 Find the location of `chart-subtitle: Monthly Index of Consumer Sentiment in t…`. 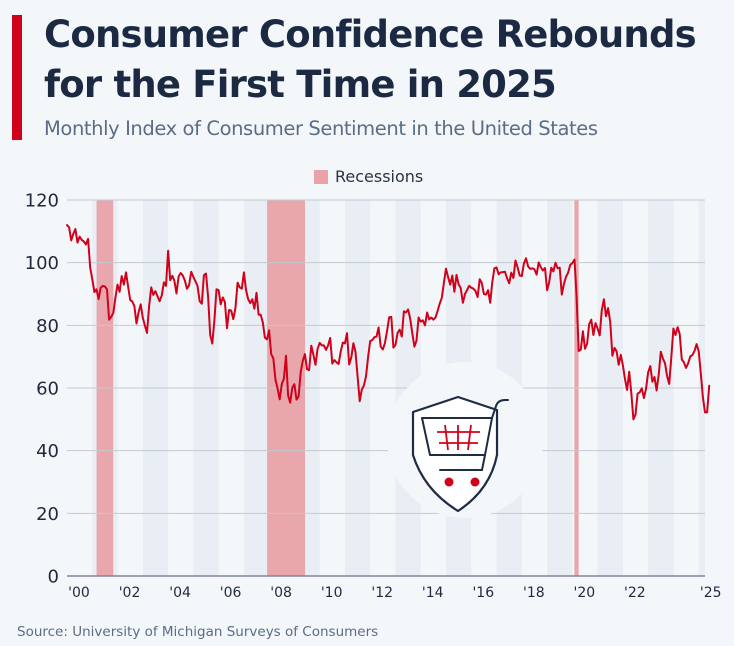

chart-subtitle: Monthly Index of Consumer Sentiment in t… is located at coordinates (321, 128).